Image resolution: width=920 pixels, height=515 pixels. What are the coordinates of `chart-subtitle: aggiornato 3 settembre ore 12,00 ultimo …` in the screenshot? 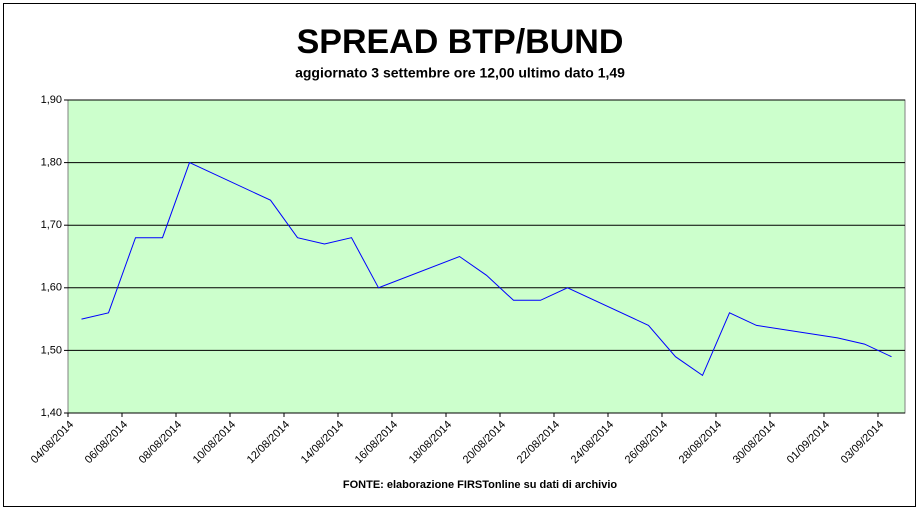 It's located at (460, 73).